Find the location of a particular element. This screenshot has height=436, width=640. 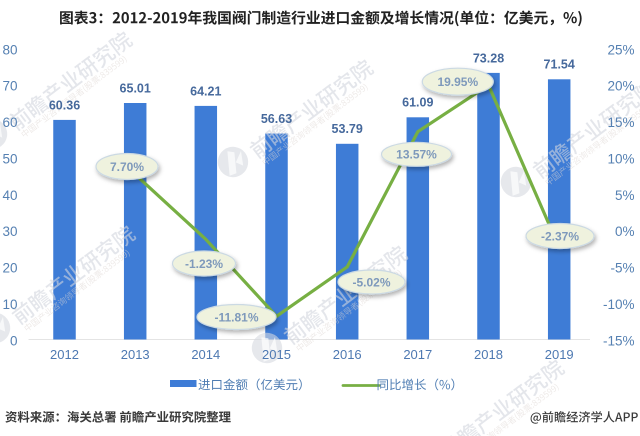

svg-text: 61.09 is located at coordinates (417, 103).